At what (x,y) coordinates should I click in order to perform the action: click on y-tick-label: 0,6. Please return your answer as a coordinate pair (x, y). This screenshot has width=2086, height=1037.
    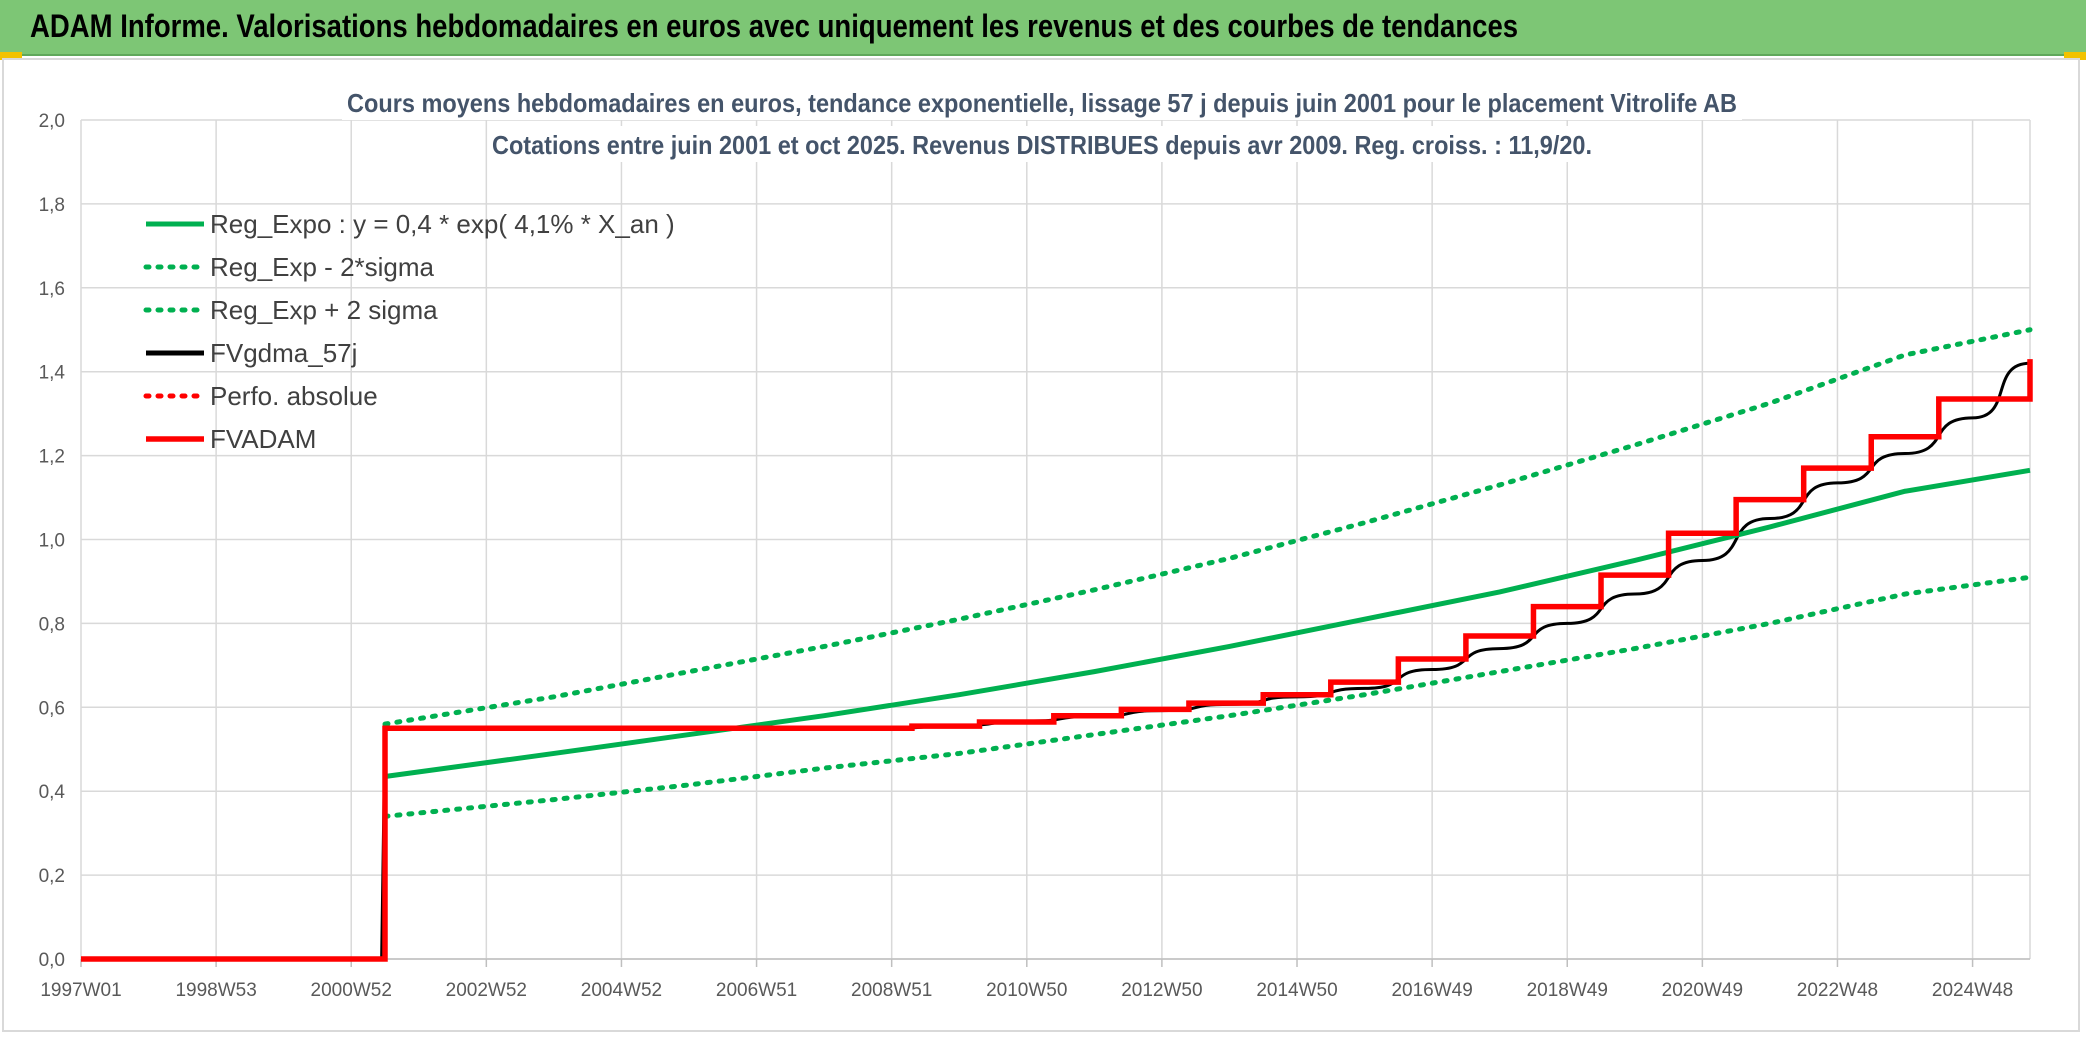
    Looking at the image, I should click on (52, 708).